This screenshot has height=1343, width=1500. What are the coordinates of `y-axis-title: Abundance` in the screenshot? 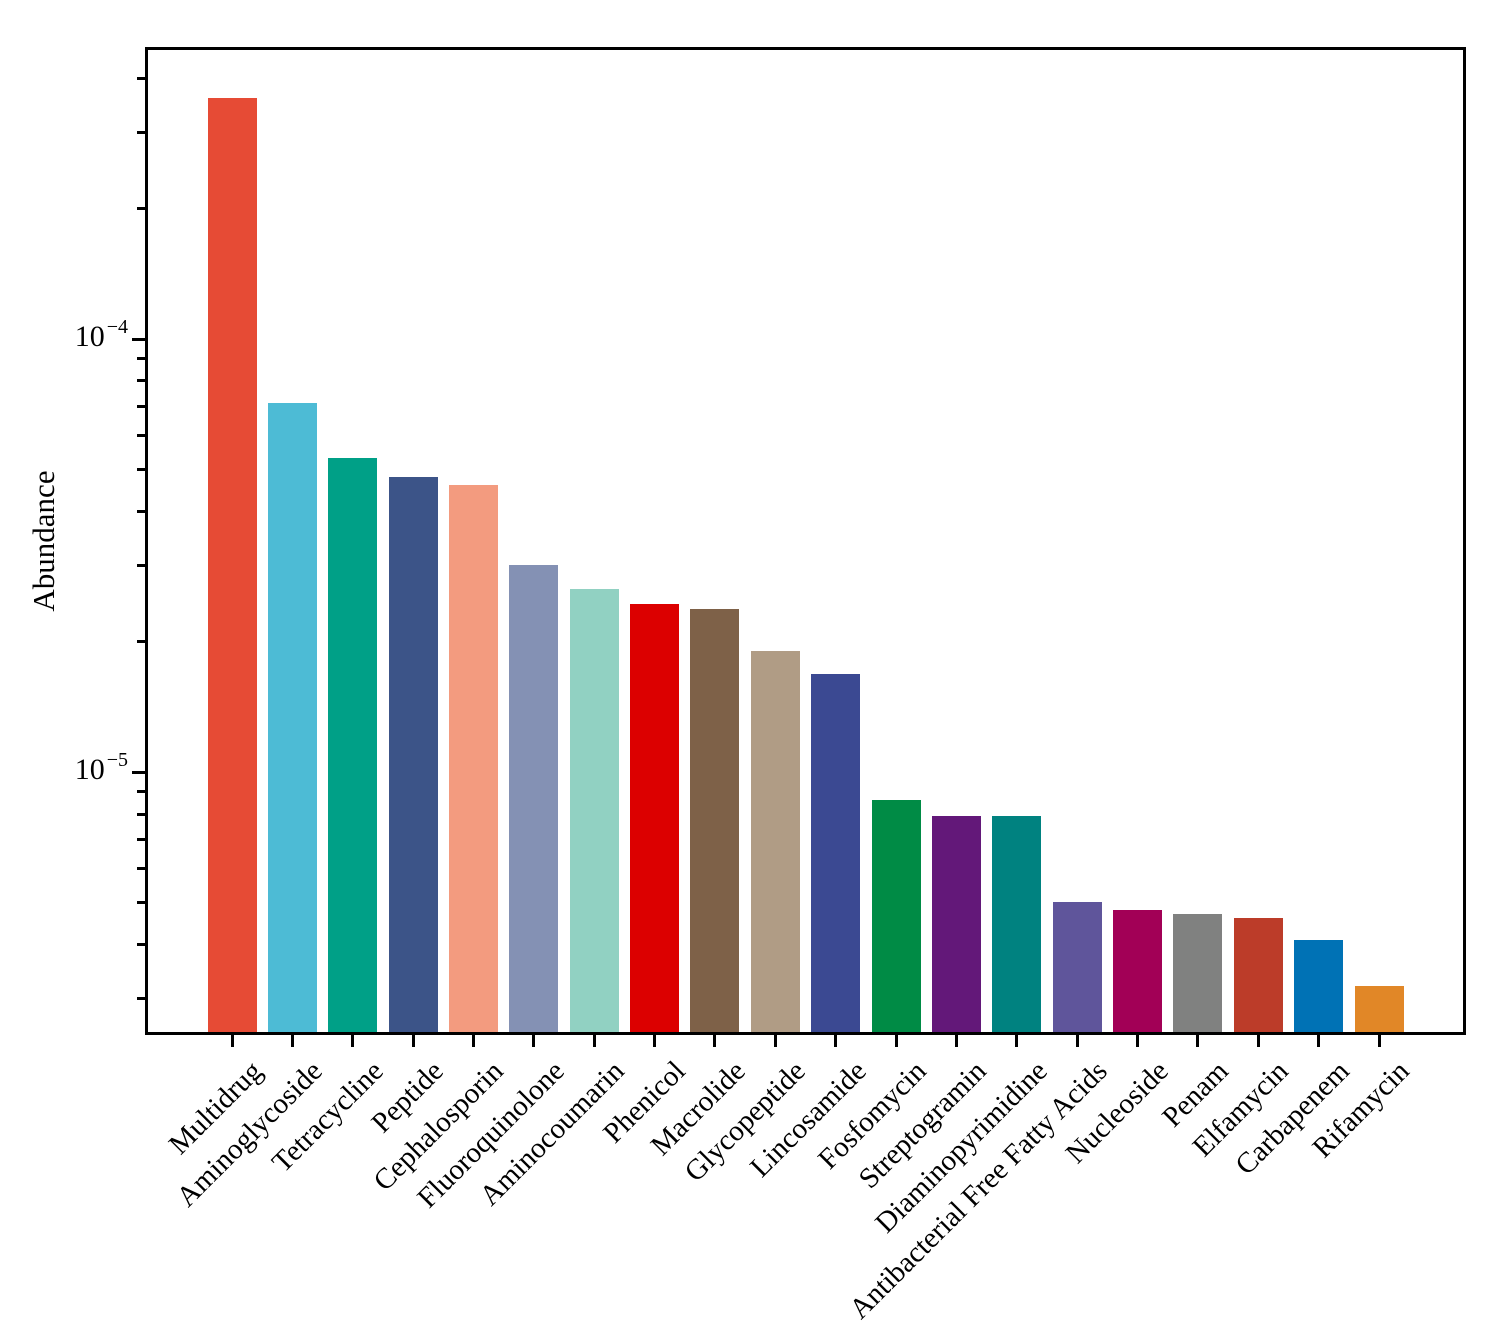 It's located at (43, 541).